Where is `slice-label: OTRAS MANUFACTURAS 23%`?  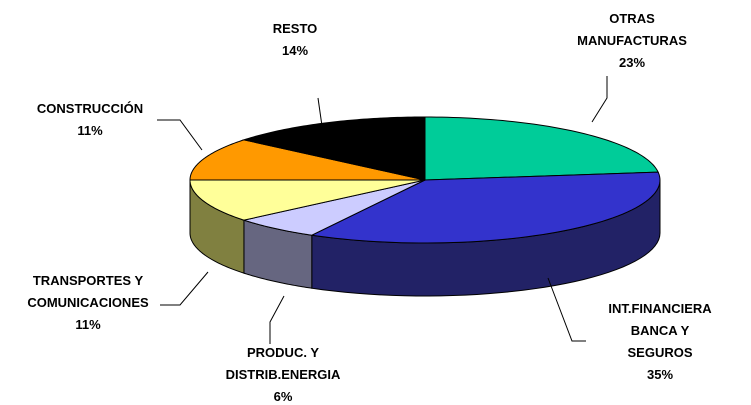
slice-label: OTRAS MANUFACTURAS 23% is located at coordinates (632, 41).